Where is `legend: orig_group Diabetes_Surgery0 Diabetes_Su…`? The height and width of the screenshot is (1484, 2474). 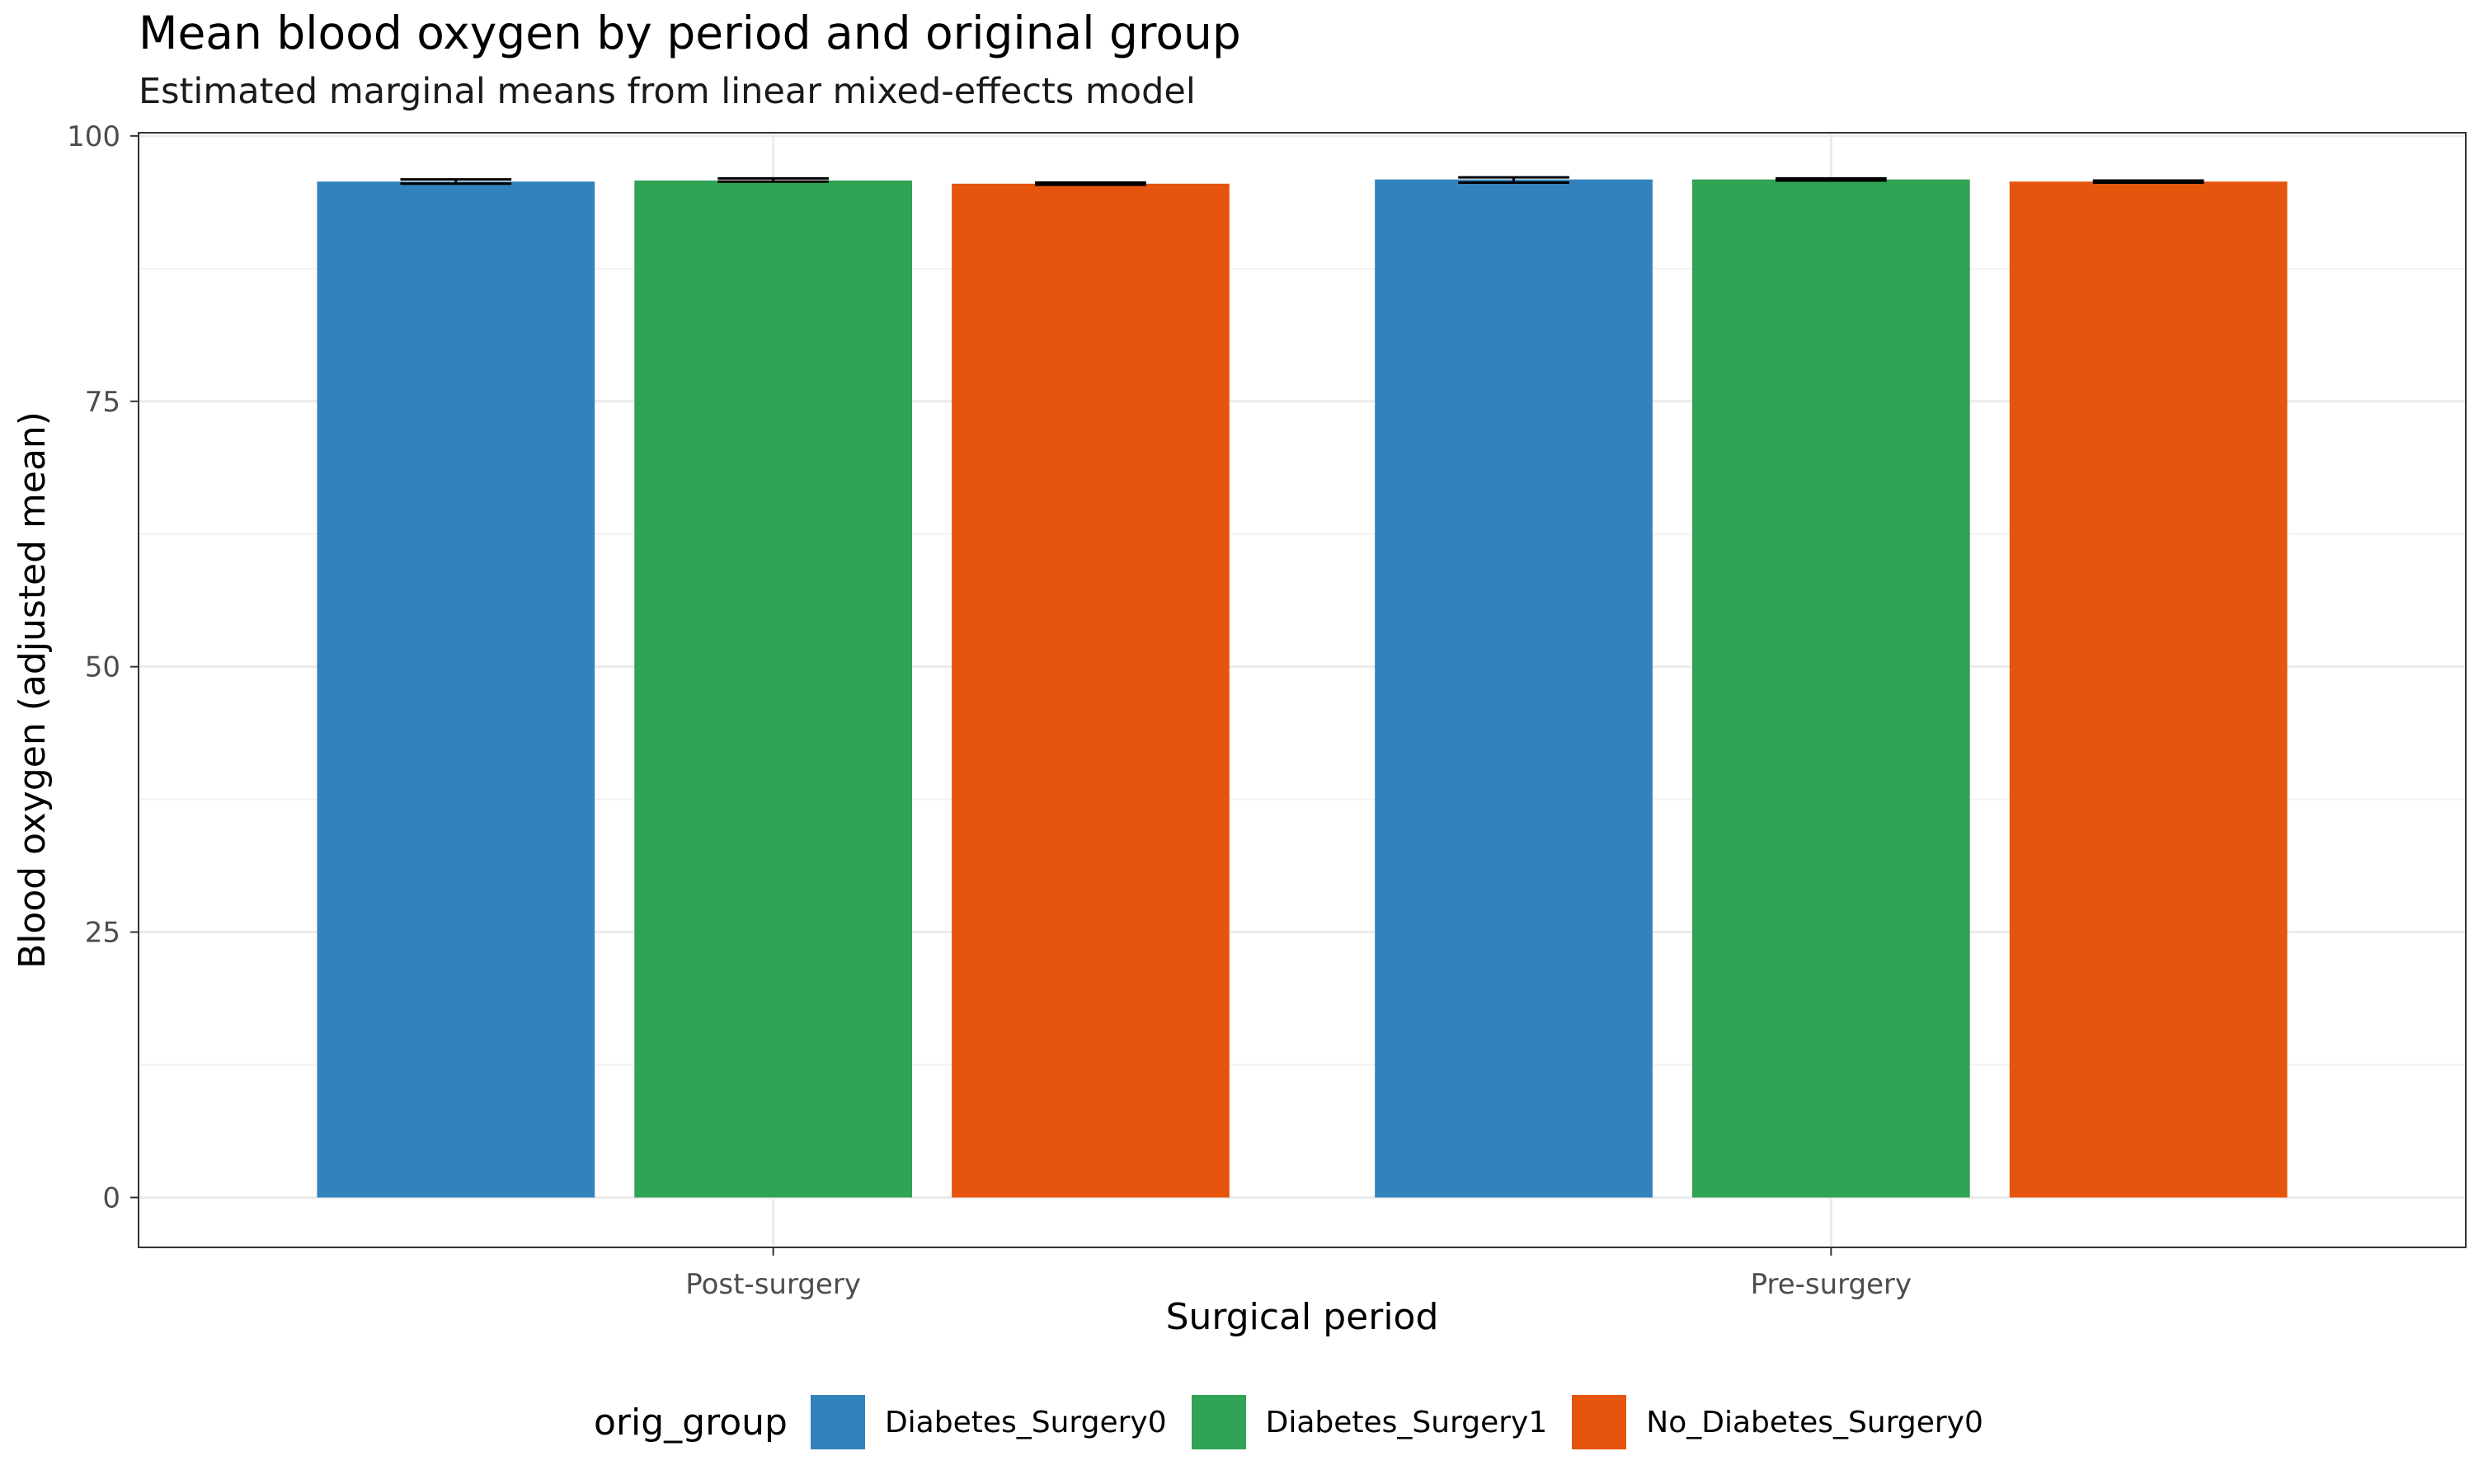 legend: orig_group Diabetes_Surgery0 Diabetes_Su… is located at coordinates (1301, 1422).